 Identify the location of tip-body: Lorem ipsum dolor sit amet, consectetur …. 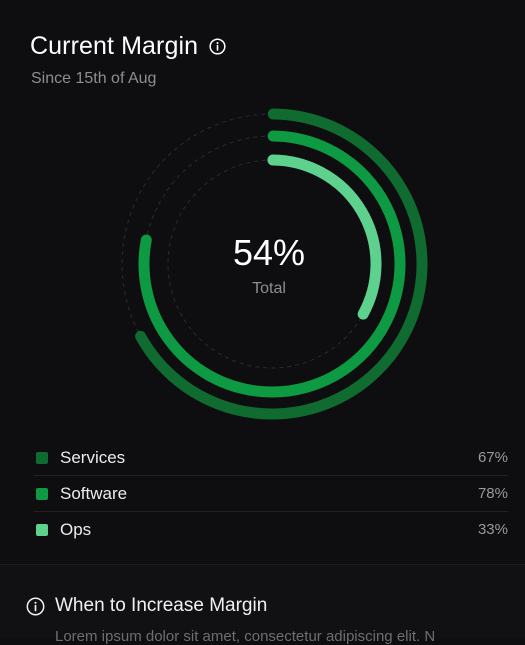
(245, 636).